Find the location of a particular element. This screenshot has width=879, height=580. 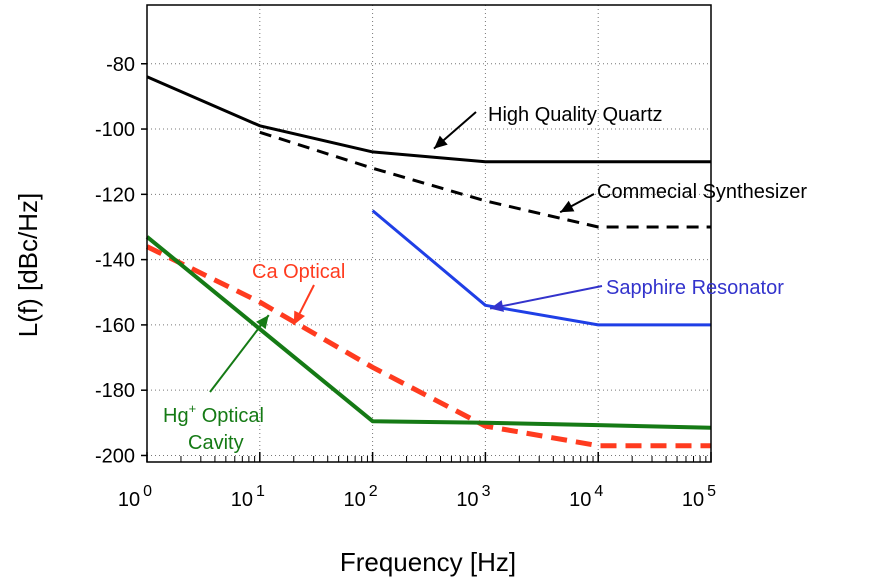

annotation-high-quality-quartz: High Quality Quartz is located at coordinates (575, 115).